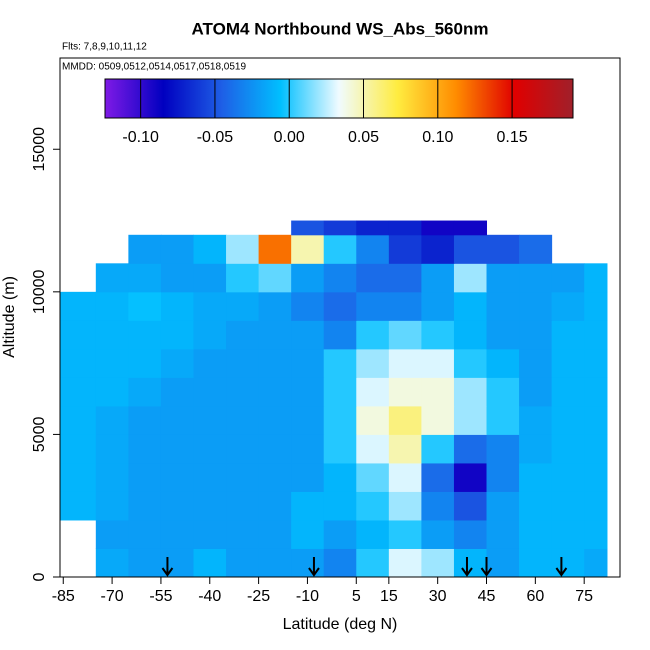  Describe the element at coordinates (340, 28) in the screenshot. I see `chart-title: ATOM4 Northbound WS_Abs_560nm` at that location.